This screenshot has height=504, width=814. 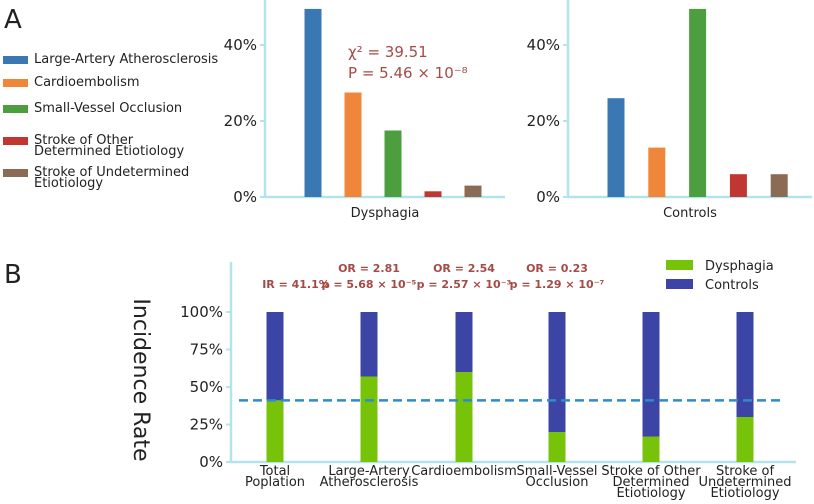 I want to click on x-axis-title: Controls, so click(x=690, y=213).